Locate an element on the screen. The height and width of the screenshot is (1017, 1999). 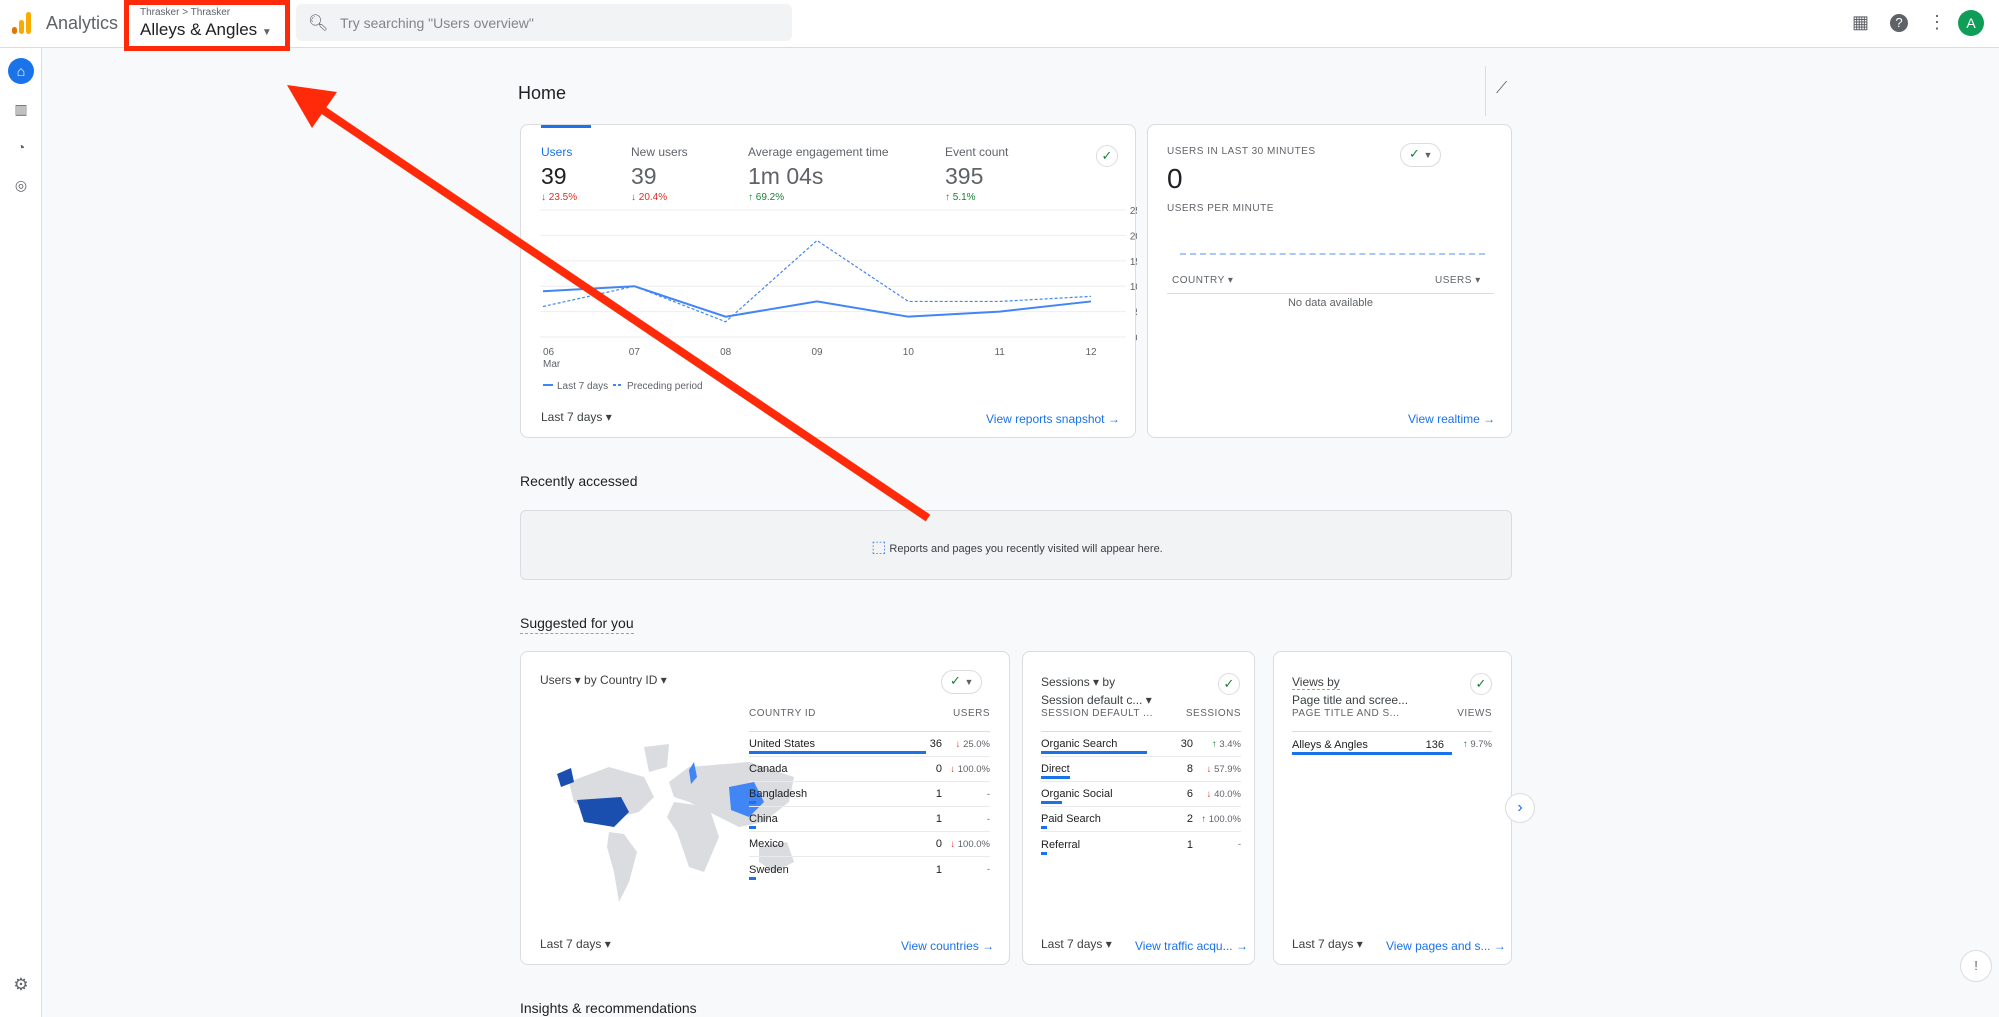
column-header: SESSIONS is located at coordinates (1213, 713).